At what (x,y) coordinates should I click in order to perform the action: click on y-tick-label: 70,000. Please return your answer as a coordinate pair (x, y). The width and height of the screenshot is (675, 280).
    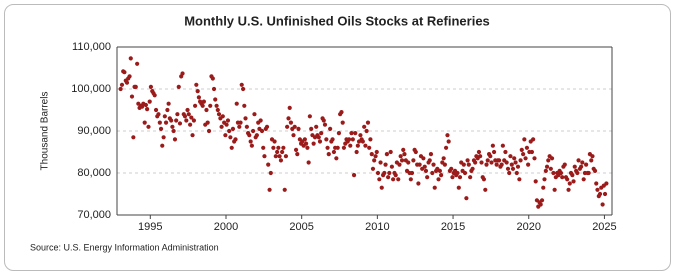
    Looking at the image, I should click on (94, 215).